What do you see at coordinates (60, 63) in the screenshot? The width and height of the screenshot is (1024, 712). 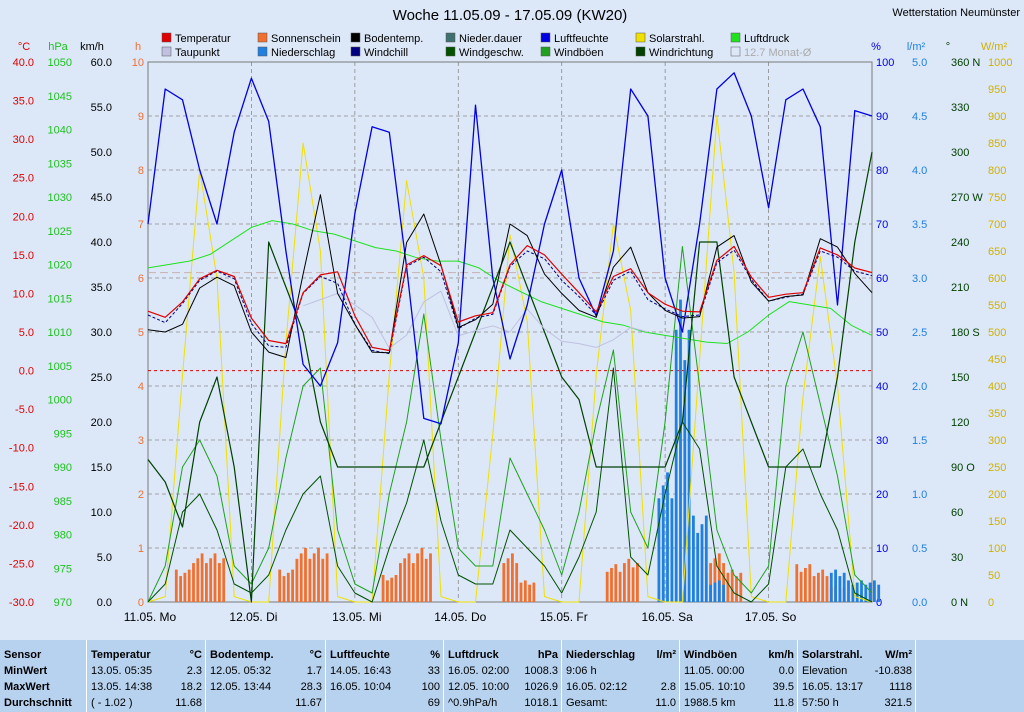 I see `pressure-axis-tick: 1050` at bounding box center [60, 63].